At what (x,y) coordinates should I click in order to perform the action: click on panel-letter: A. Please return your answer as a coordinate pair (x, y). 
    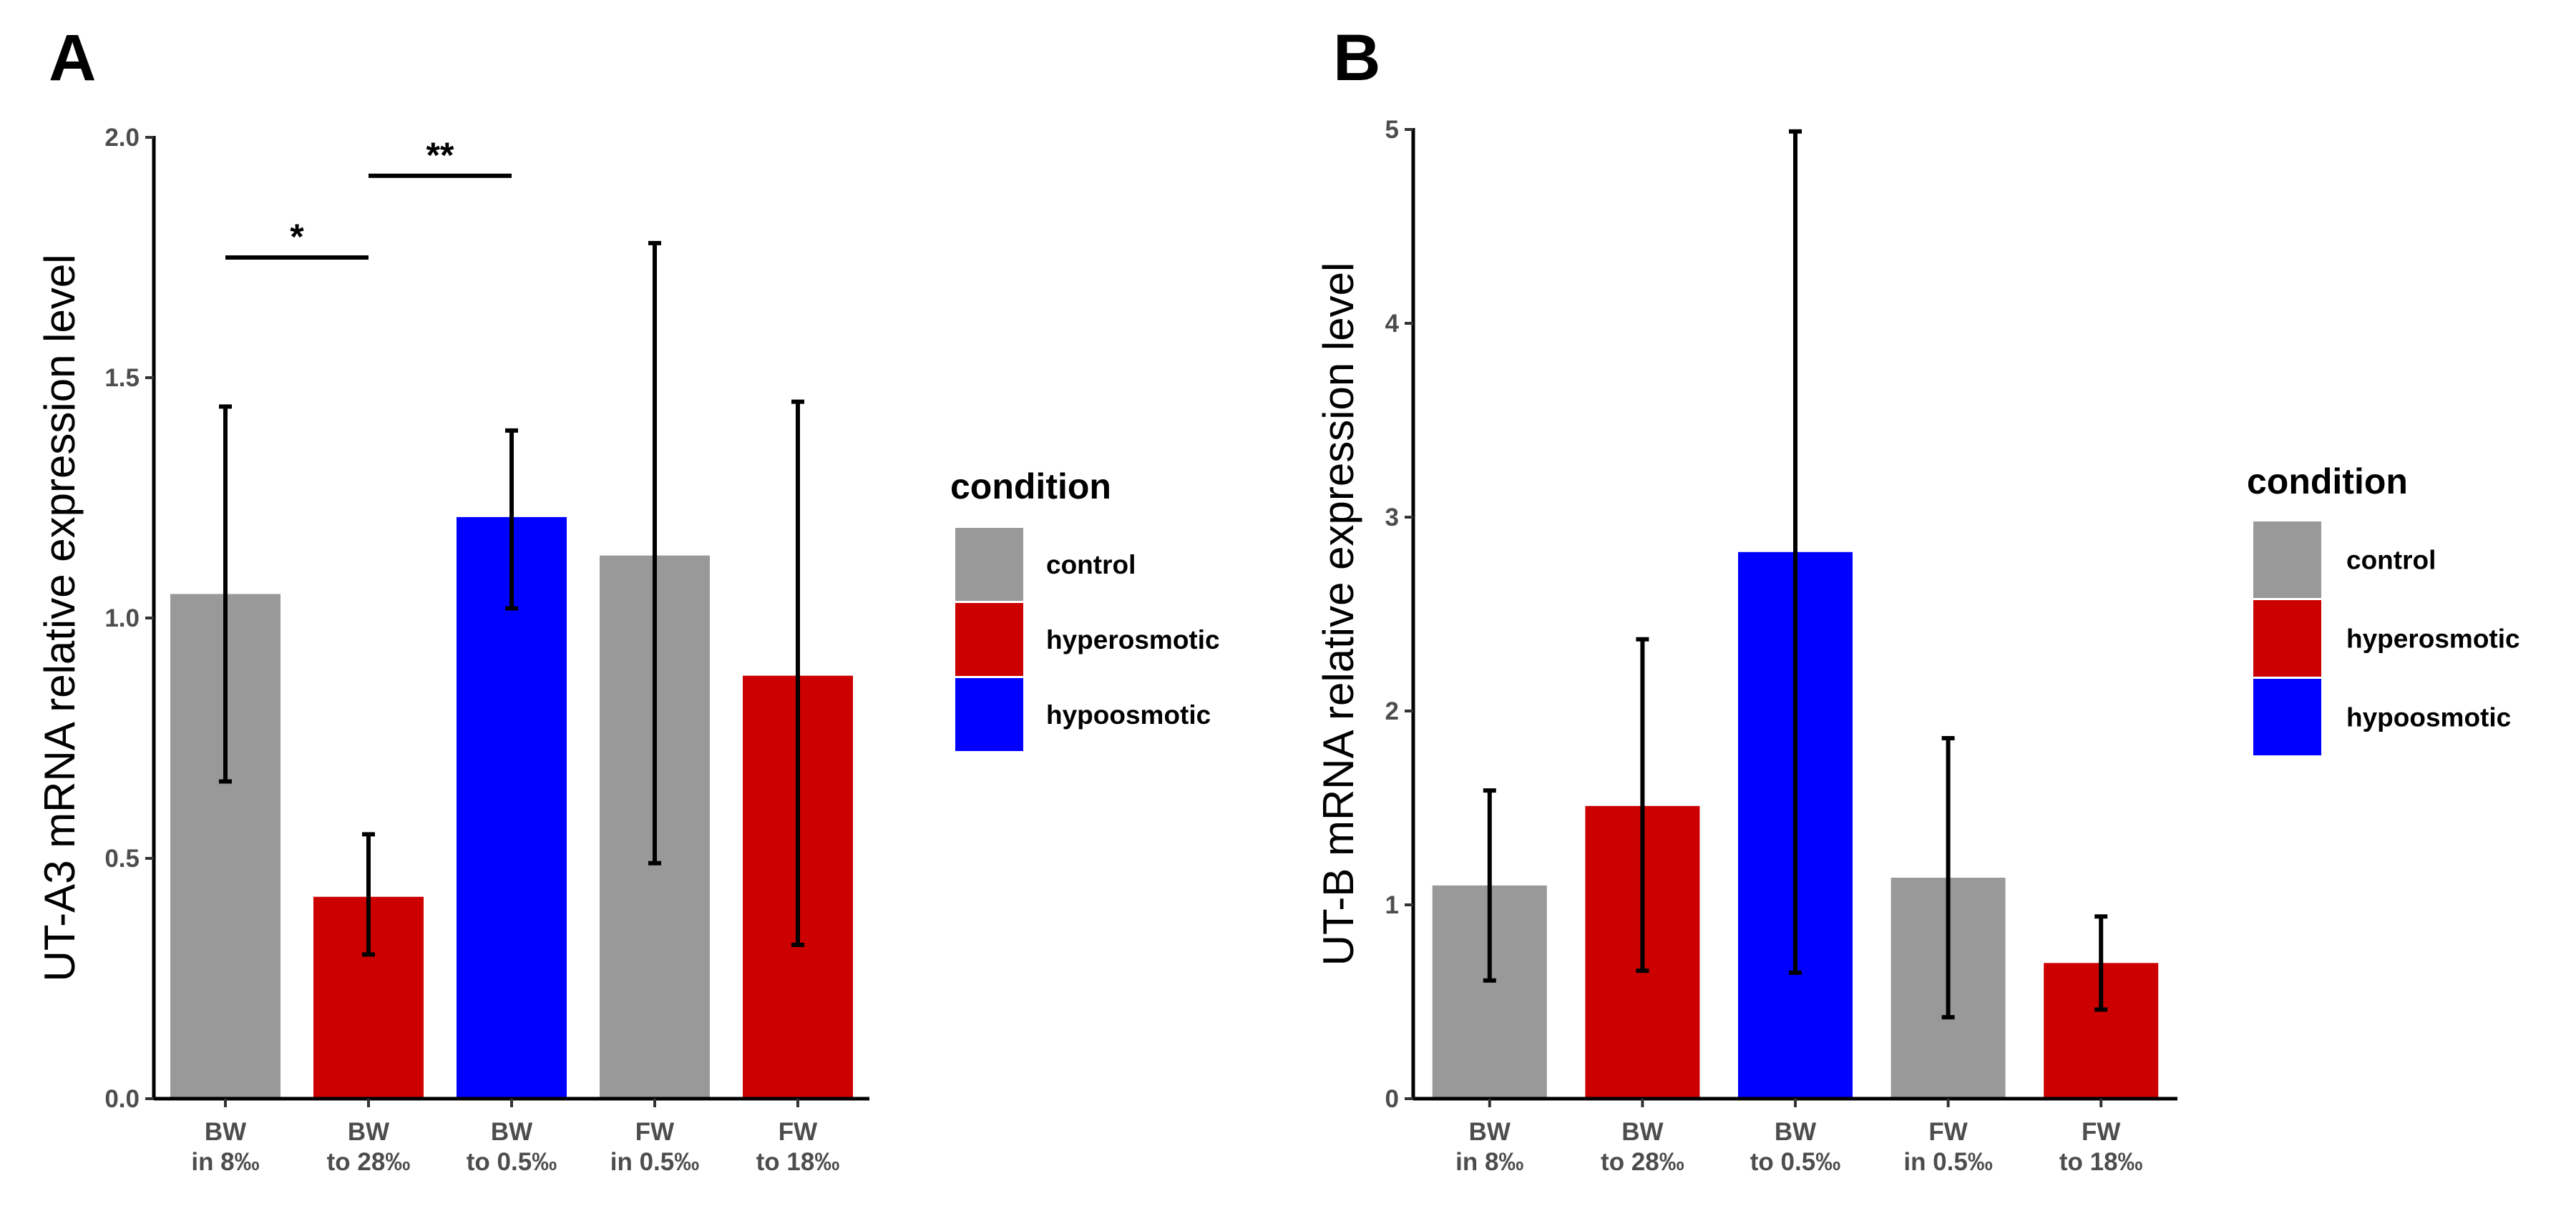
    Looking at the image, I should click on (72, 57).